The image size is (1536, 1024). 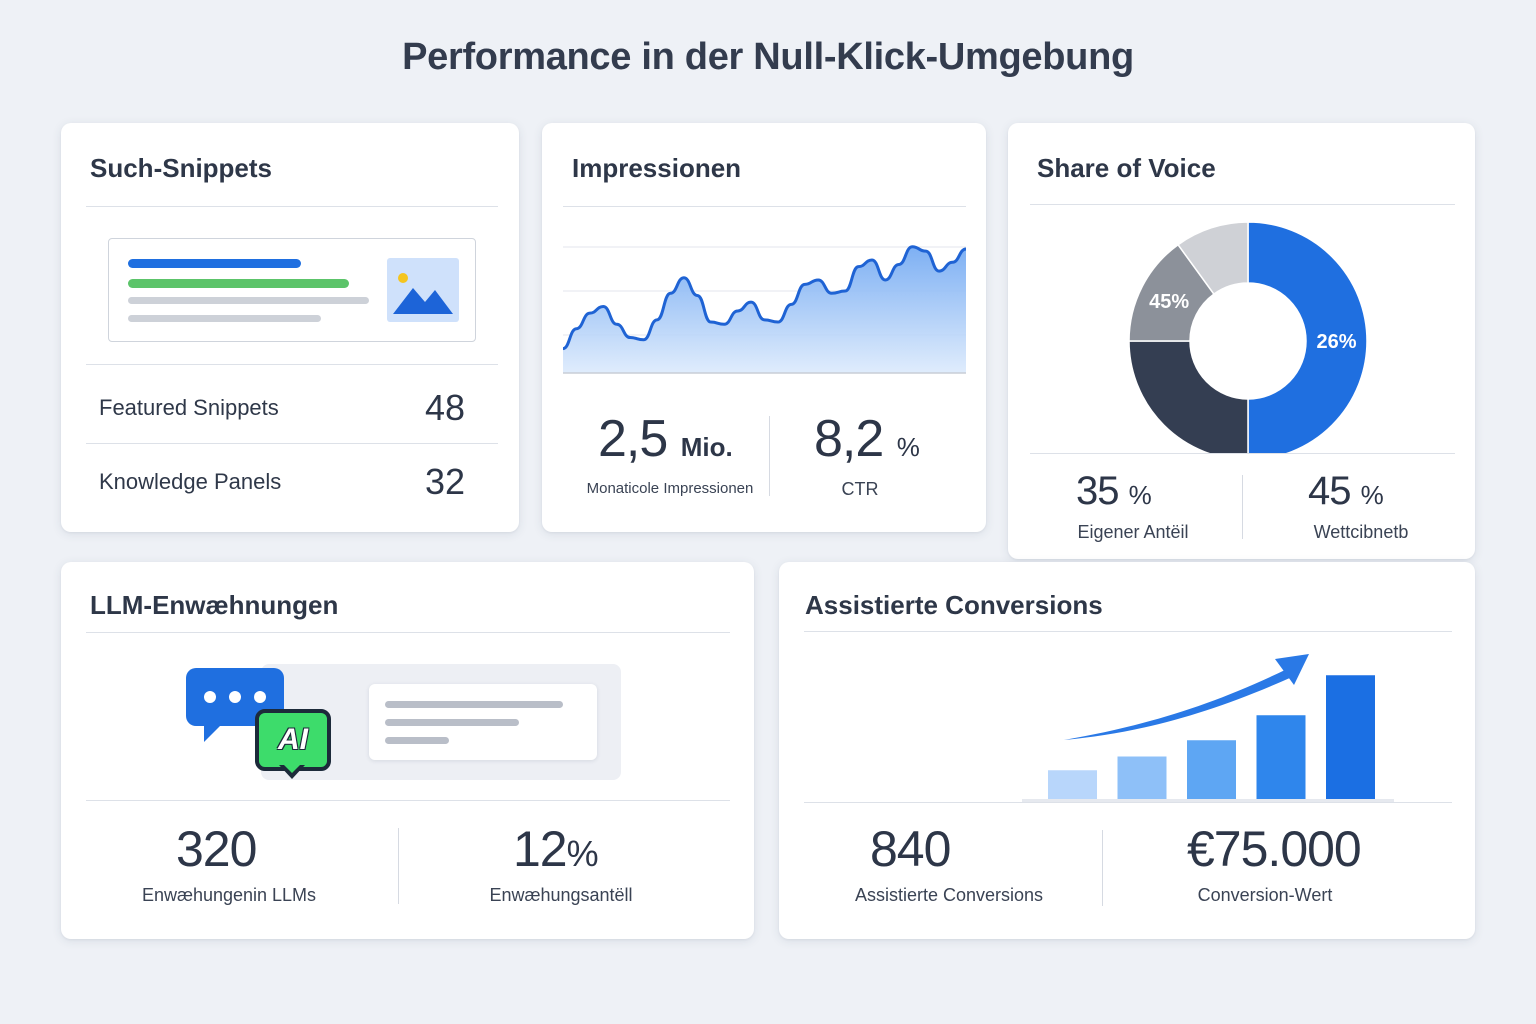 What do you see at coordinates (540, 849) in the screenshot?
I see `mention-share-value: 12` at bounding box center [540, 849].